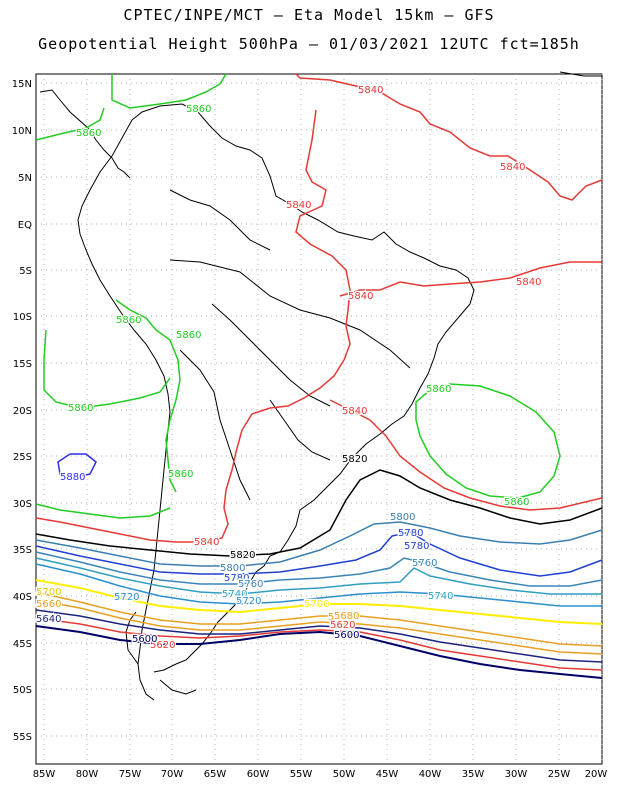 The image size is (618, 800). What do you see at coordinates (103, 511) in the screenshot?
I see `contour-5860-south` at bounding box center [103, 511].